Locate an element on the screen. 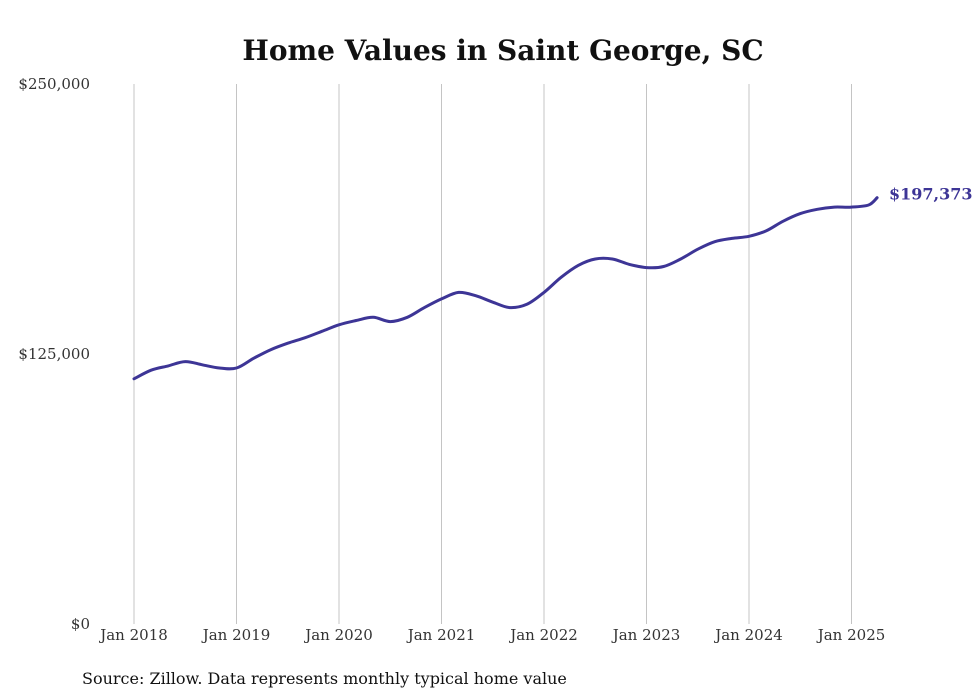  x-tick-label: Jan 2023 is located at coordinates (646, 635).